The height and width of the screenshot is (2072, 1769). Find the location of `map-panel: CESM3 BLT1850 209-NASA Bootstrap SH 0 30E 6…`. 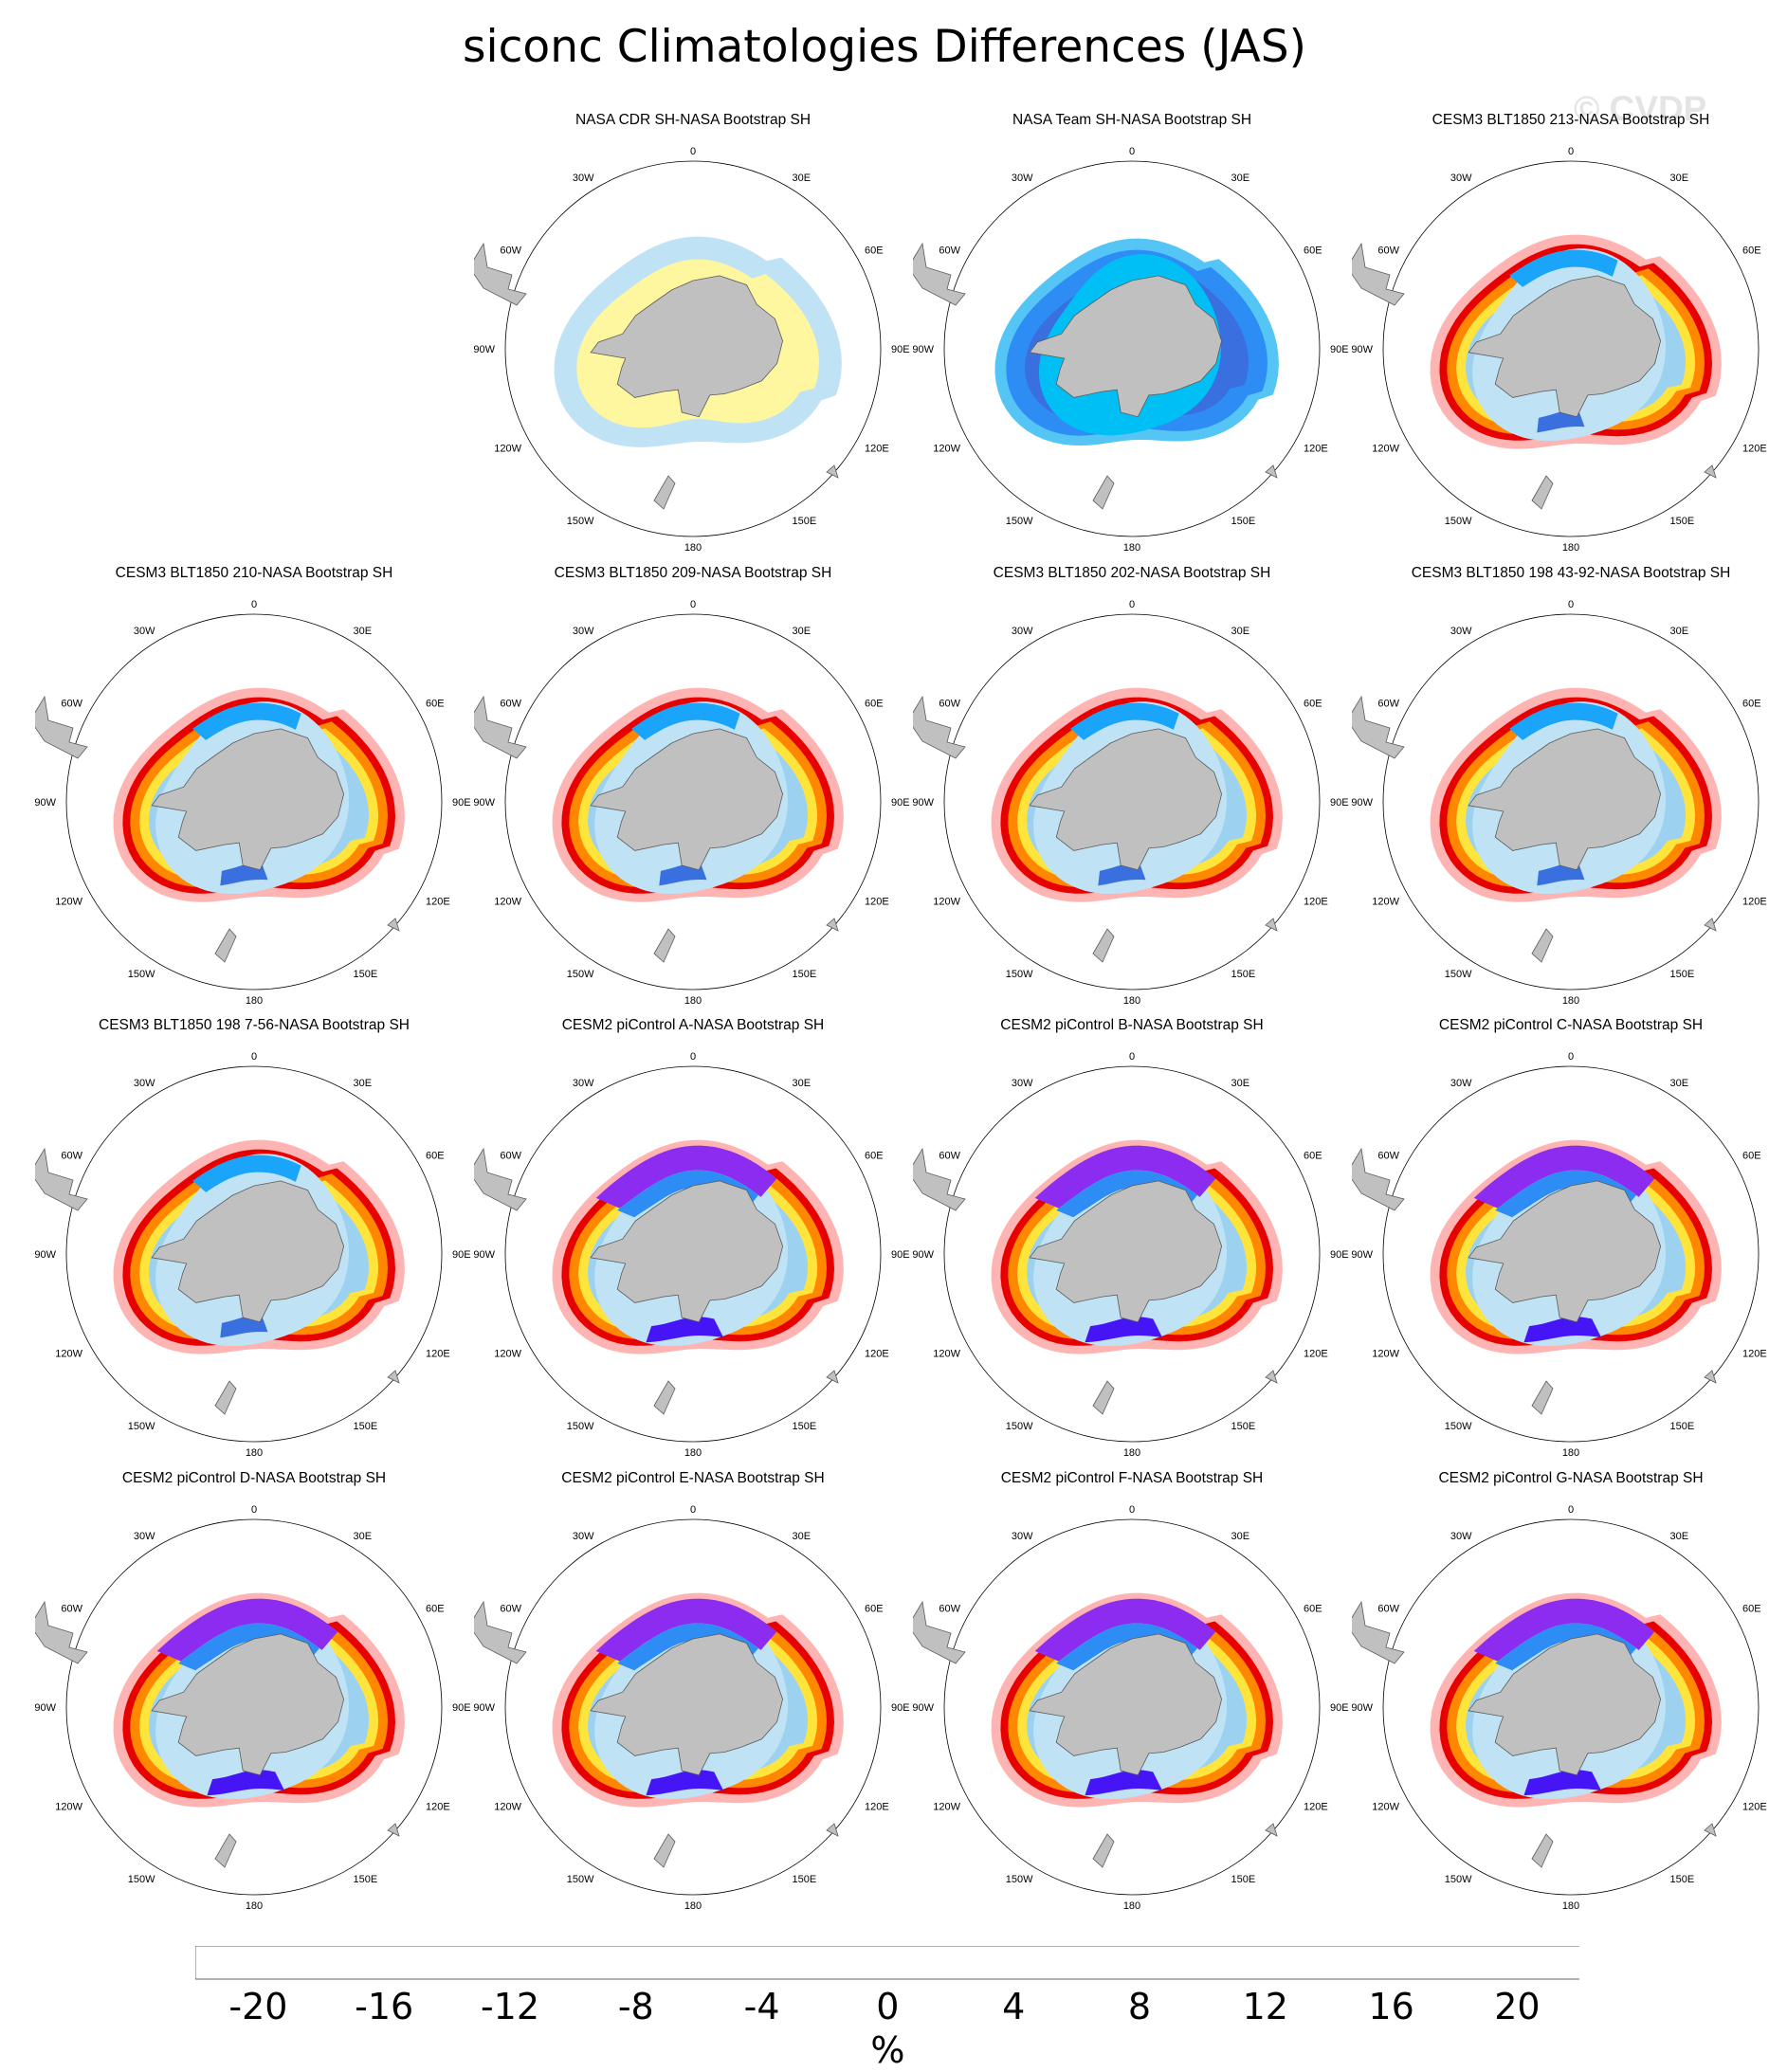

map-panel: CESM3 BLT1850 209-NASA Bootstrap SH 0 30E 6… is located at coordinates (693, 787).